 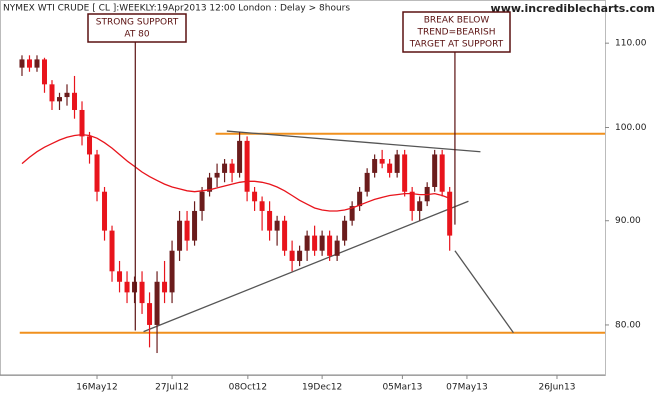 What do you see at coordinates (172, 388) in the screenshot?
I see `x-tick-label: 27Jul12` at bounding box center [172, 388].